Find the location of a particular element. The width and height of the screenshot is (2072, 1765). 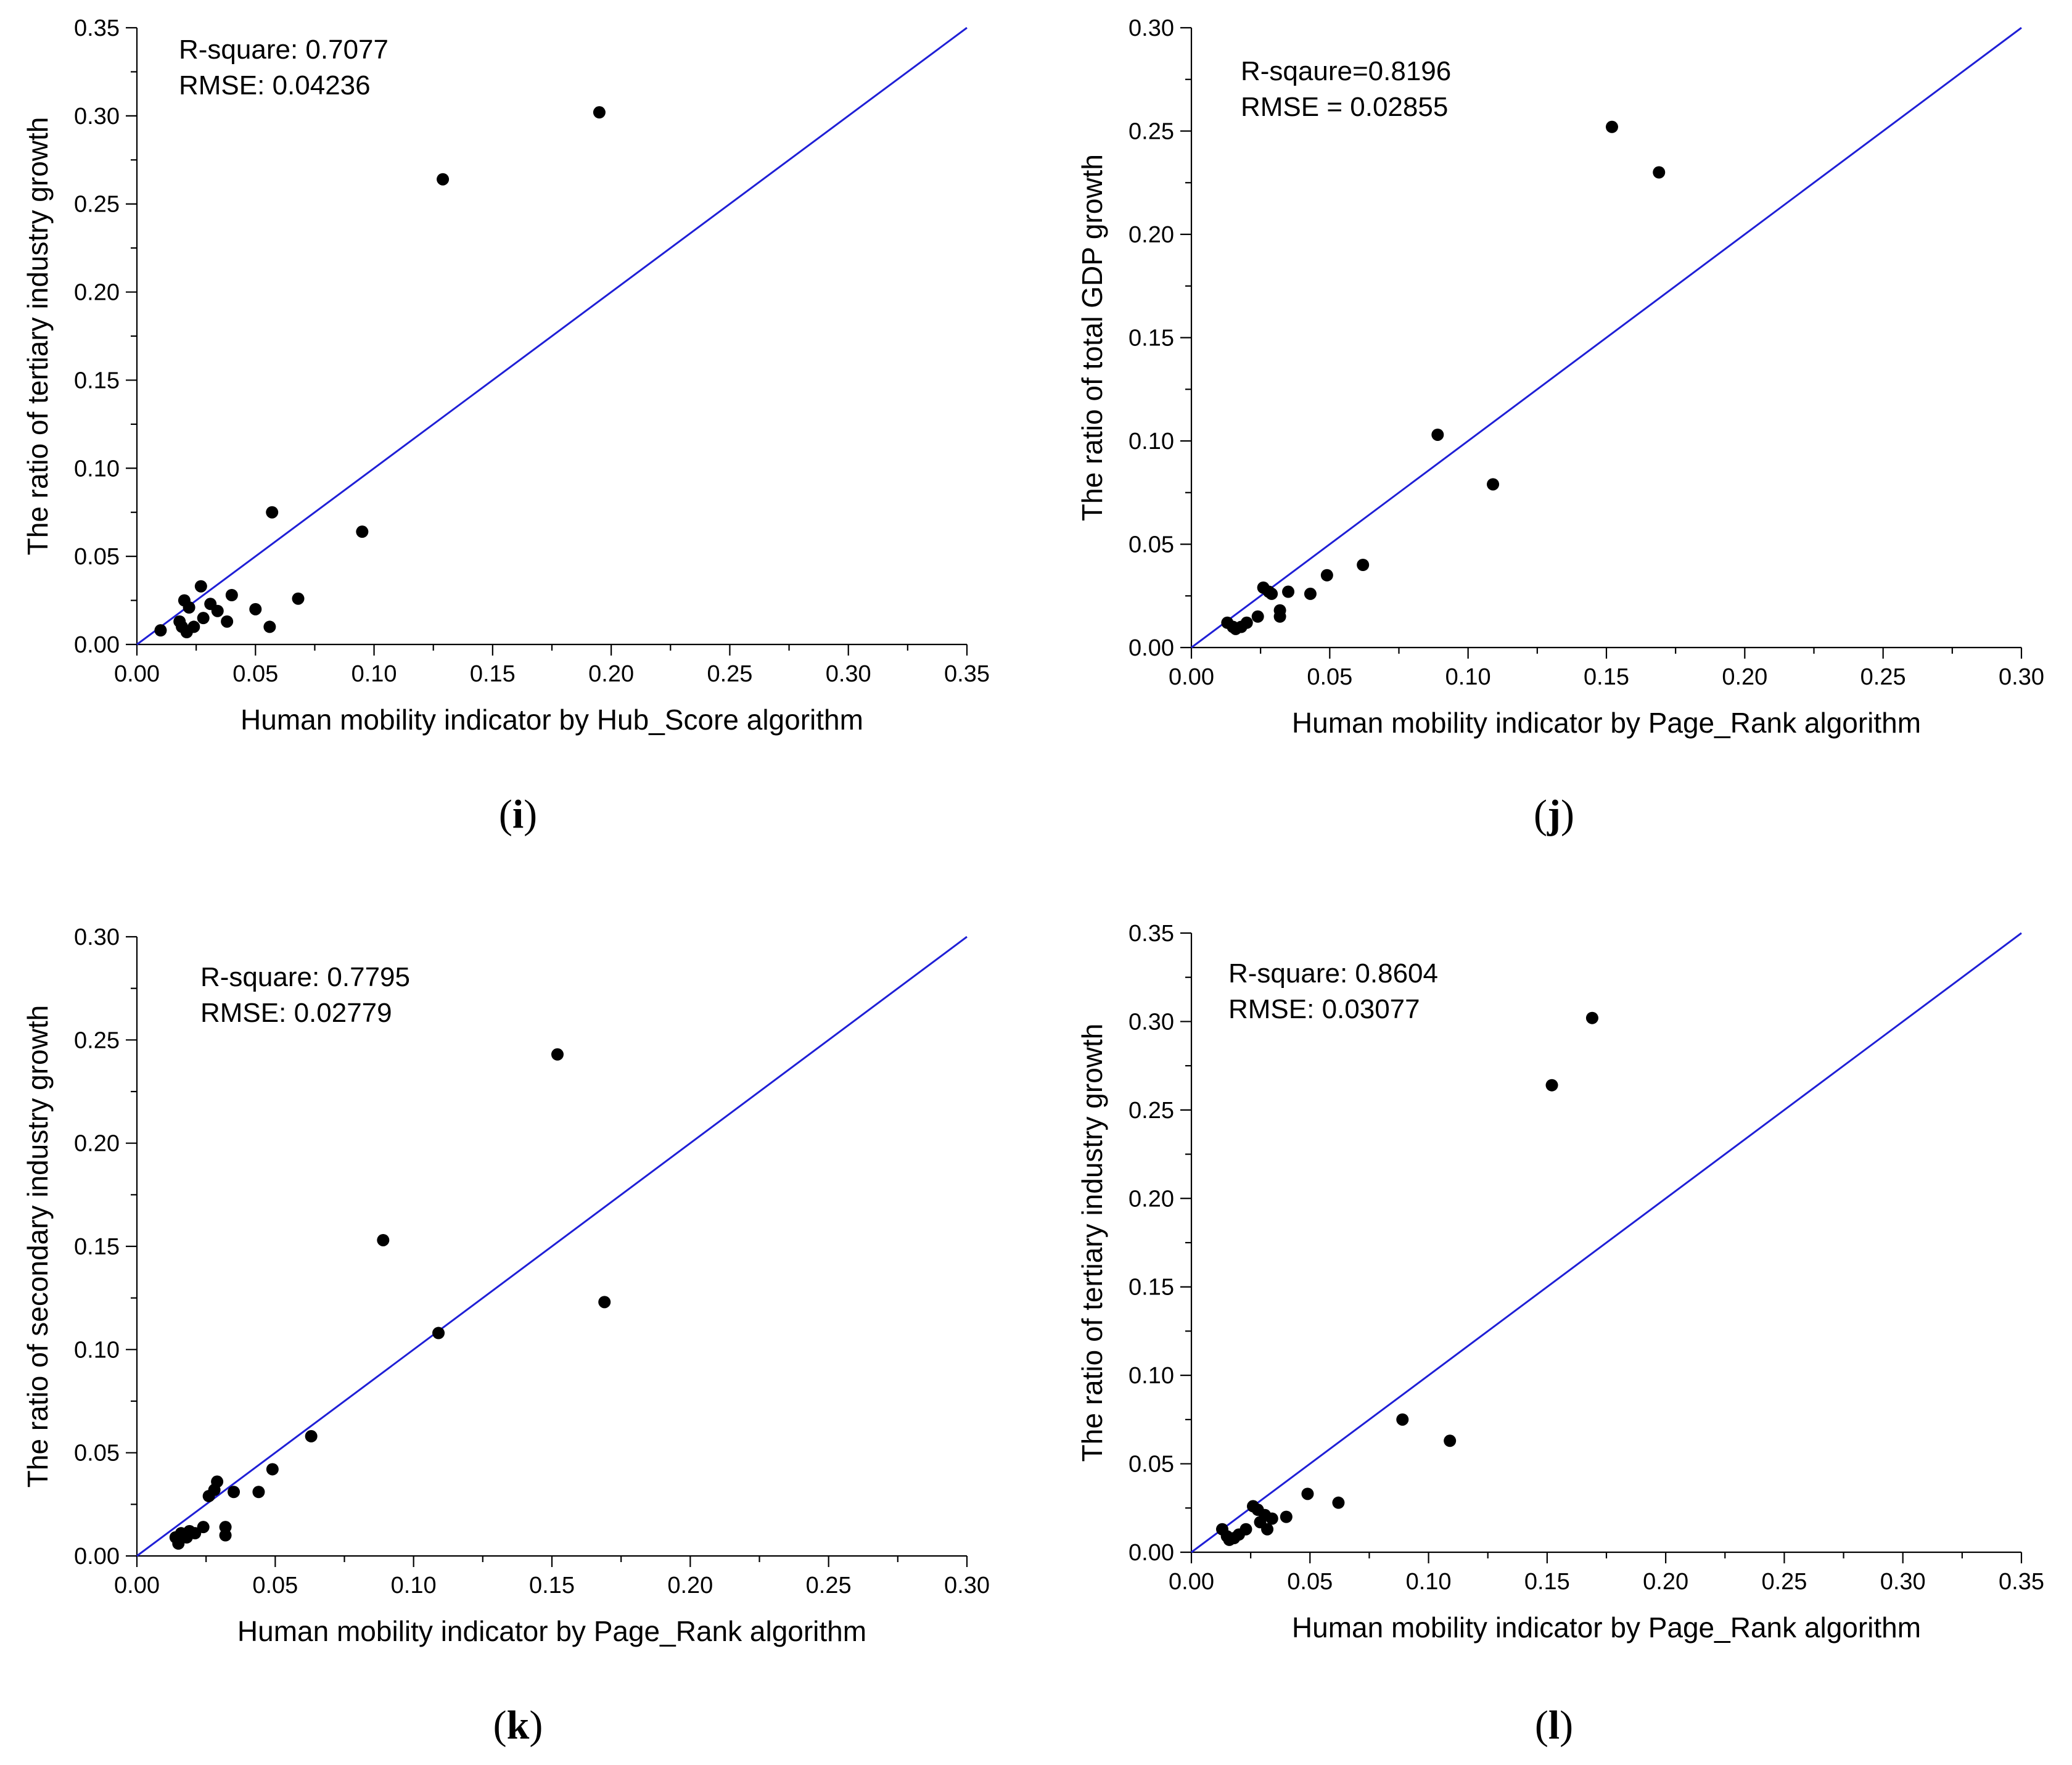

panel-caption-l: (l) is located at coordinates (1554, 1725).